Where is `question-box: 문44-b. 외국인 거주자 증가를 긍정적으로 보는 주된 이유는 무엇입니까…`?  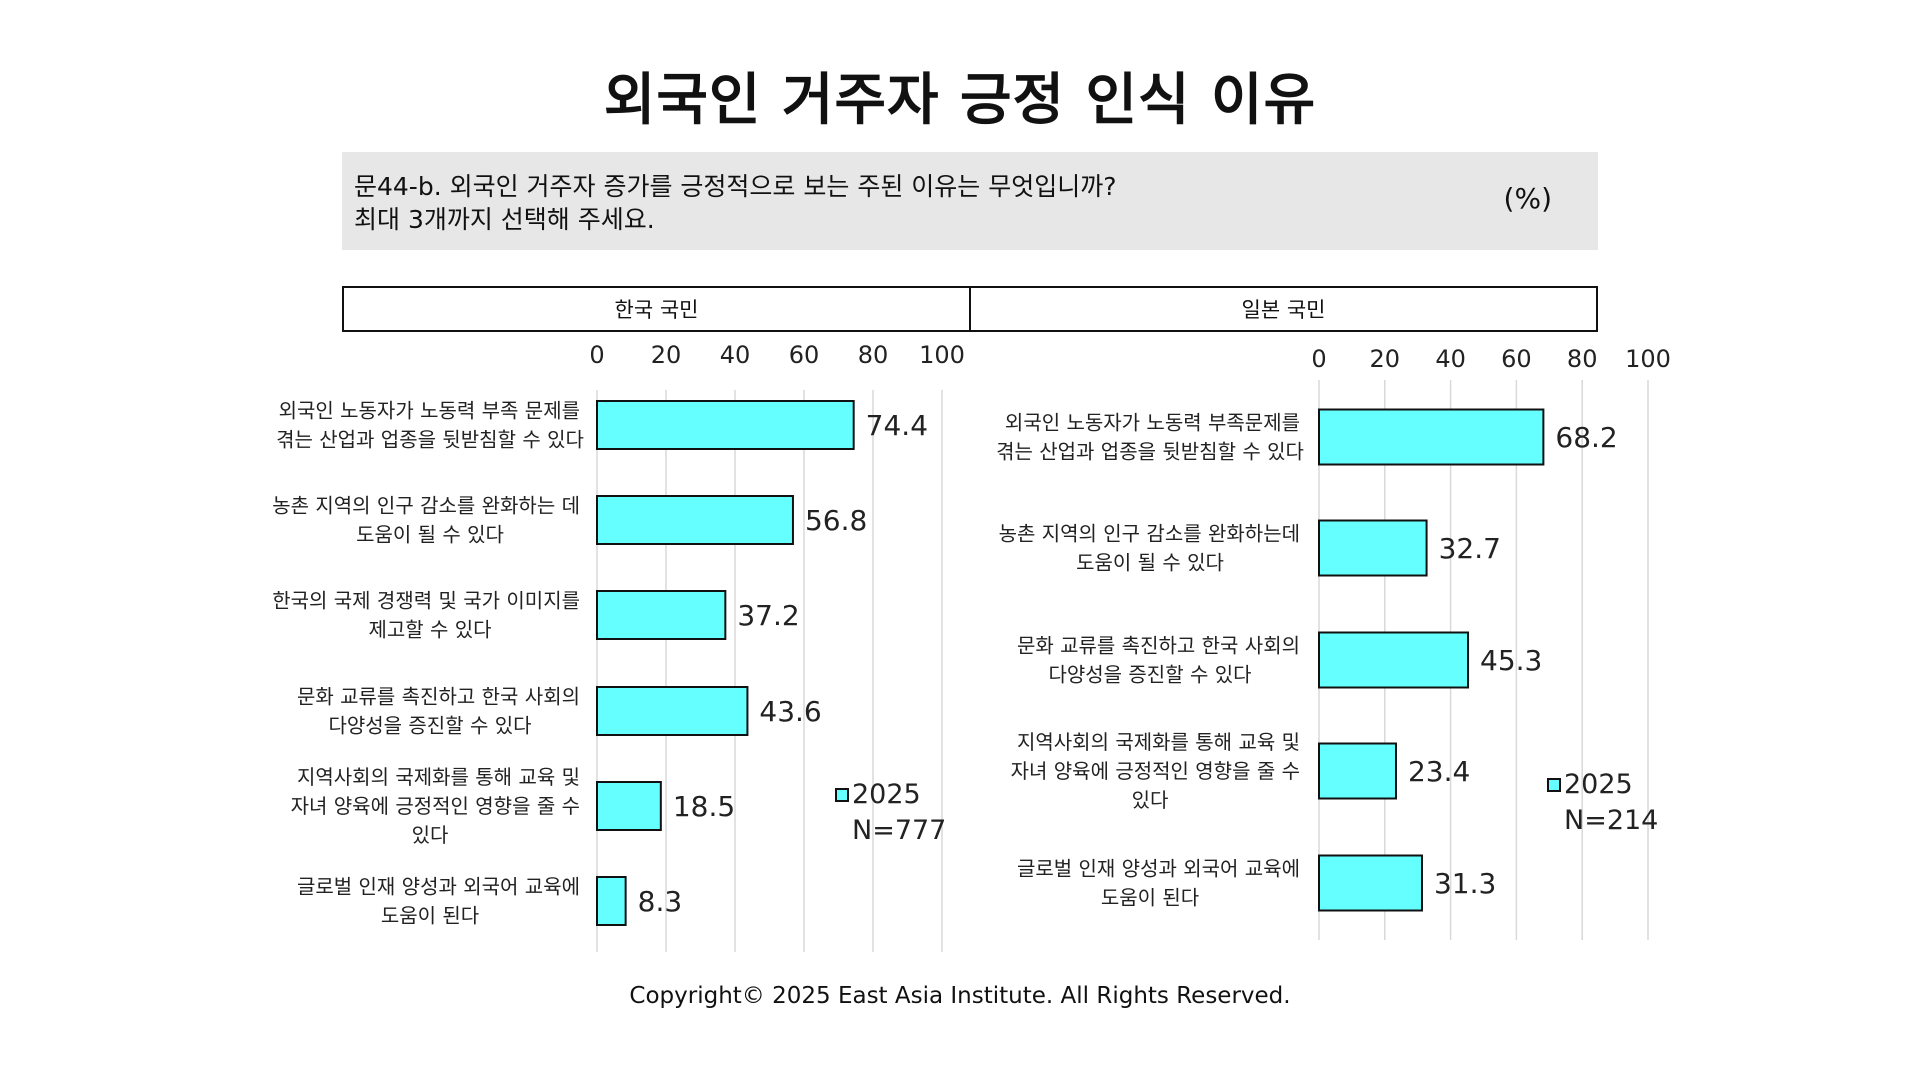
question-box: 문44-b. 외국인 거주자 증가를 긍정적으로 보는 주된 이유는 무엇입니까… is located at coordinates (970, 201).